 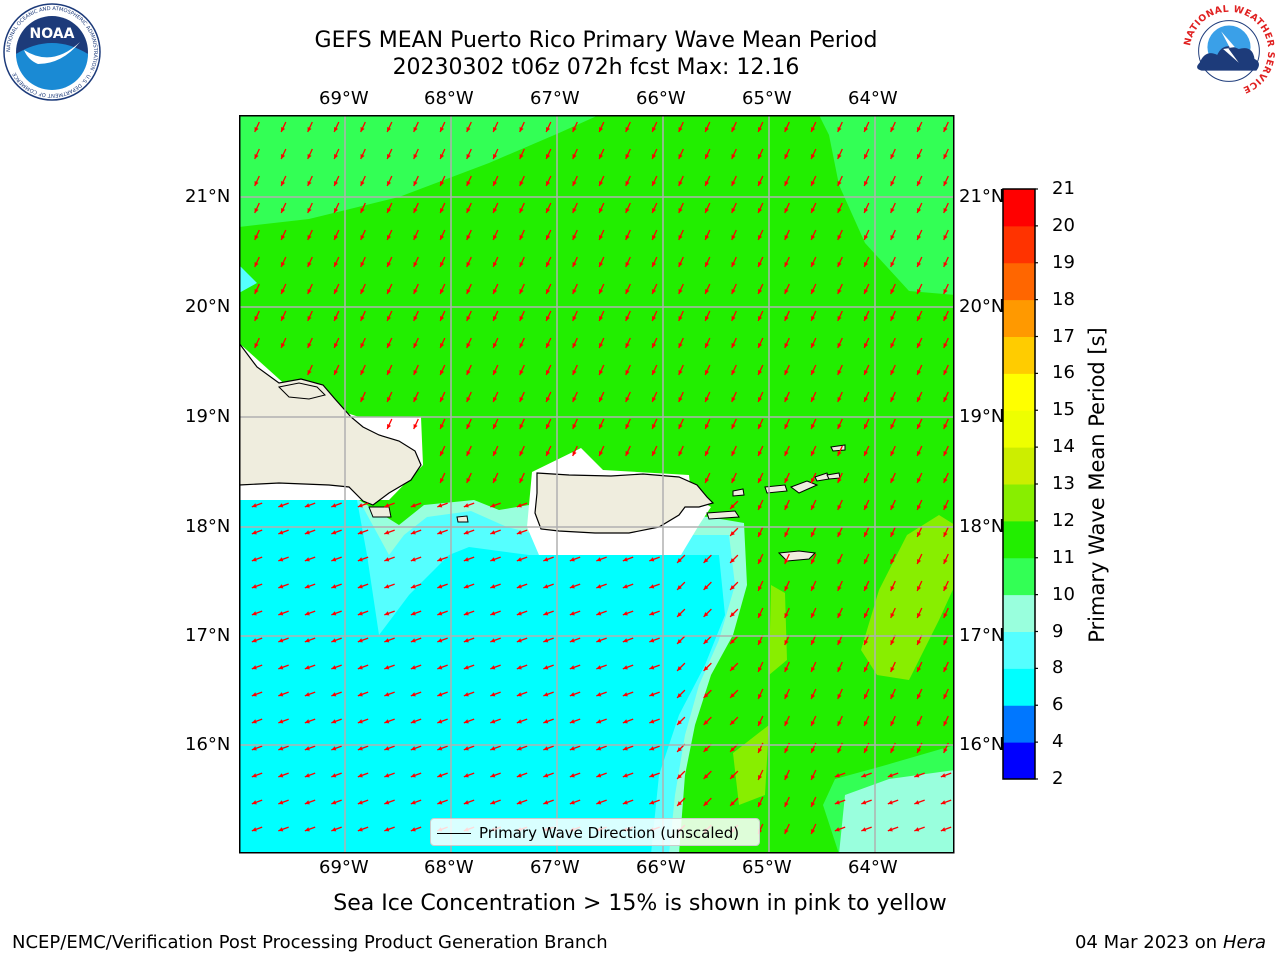 What do you see at coordinates (1063, 336) in the screenshot?
I see `colorbar-tick-label: 17` at bounding box center [1063, 336].